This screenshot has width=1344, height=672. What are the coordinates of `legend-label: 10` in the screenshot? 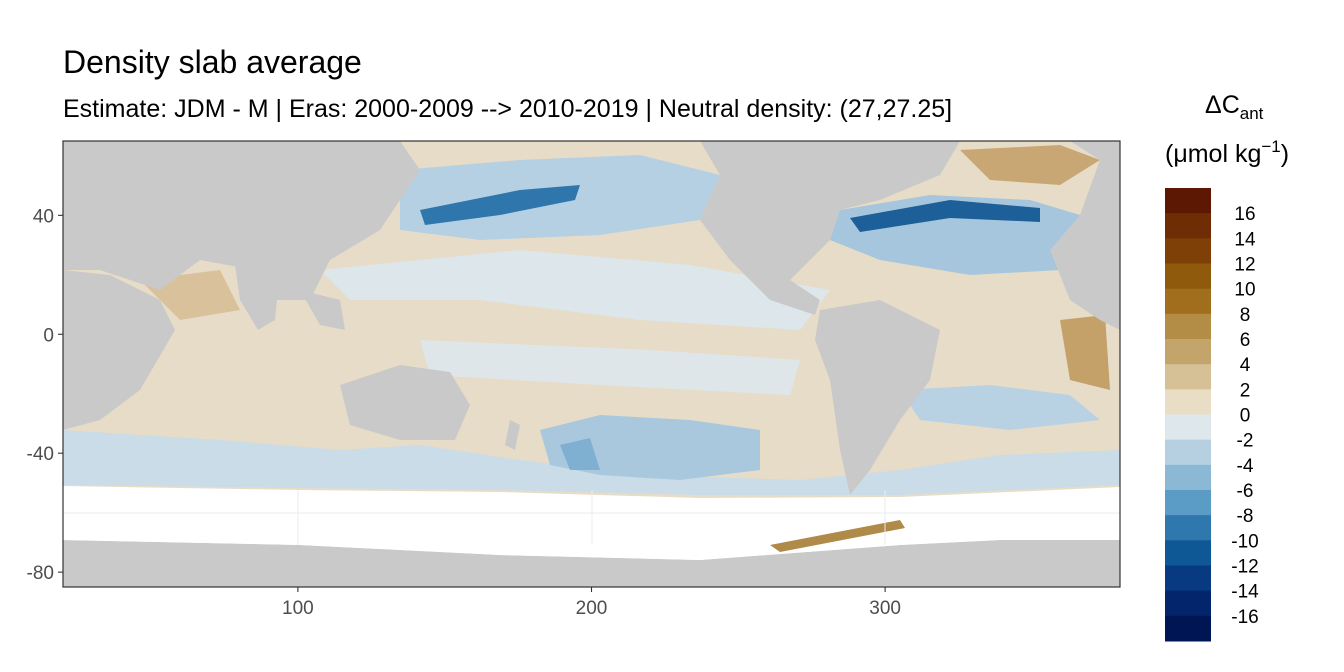 It's located at (1244, 290).